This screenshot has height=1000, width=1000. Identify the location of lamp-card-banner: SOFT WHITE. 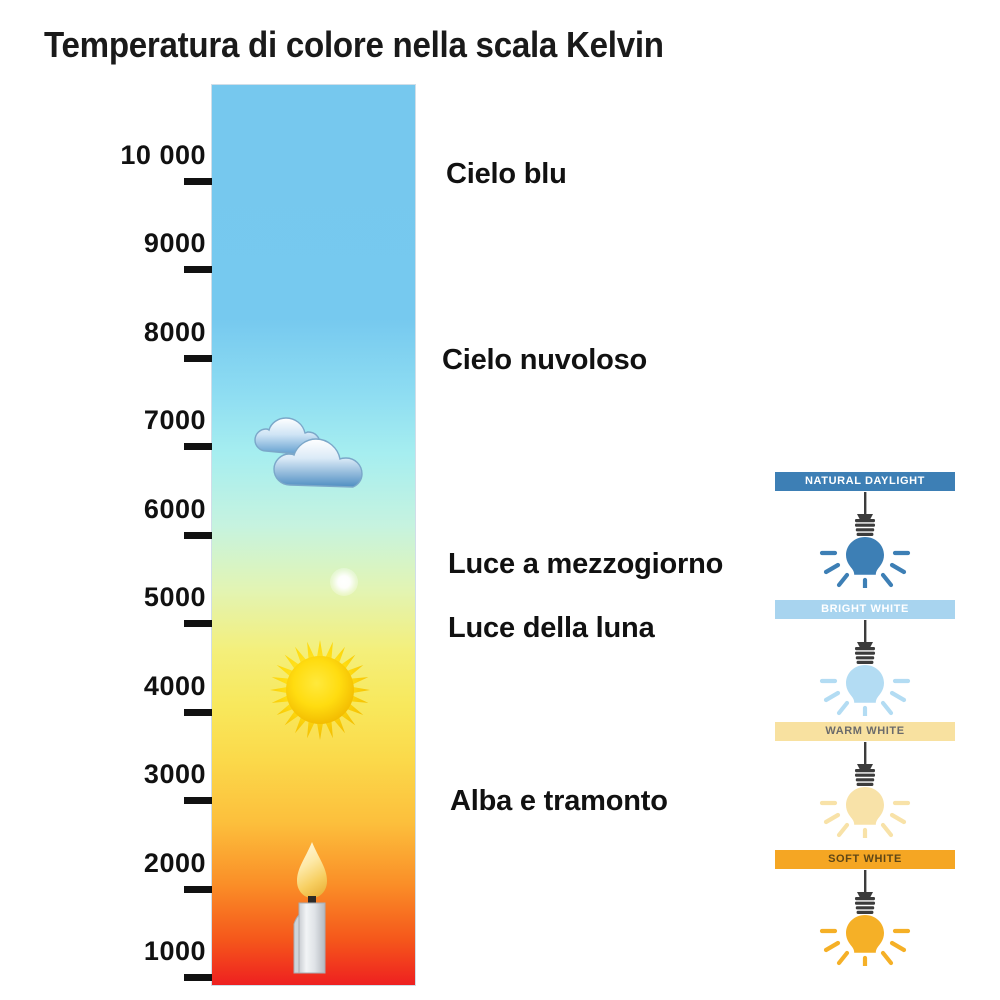
(865, 859).